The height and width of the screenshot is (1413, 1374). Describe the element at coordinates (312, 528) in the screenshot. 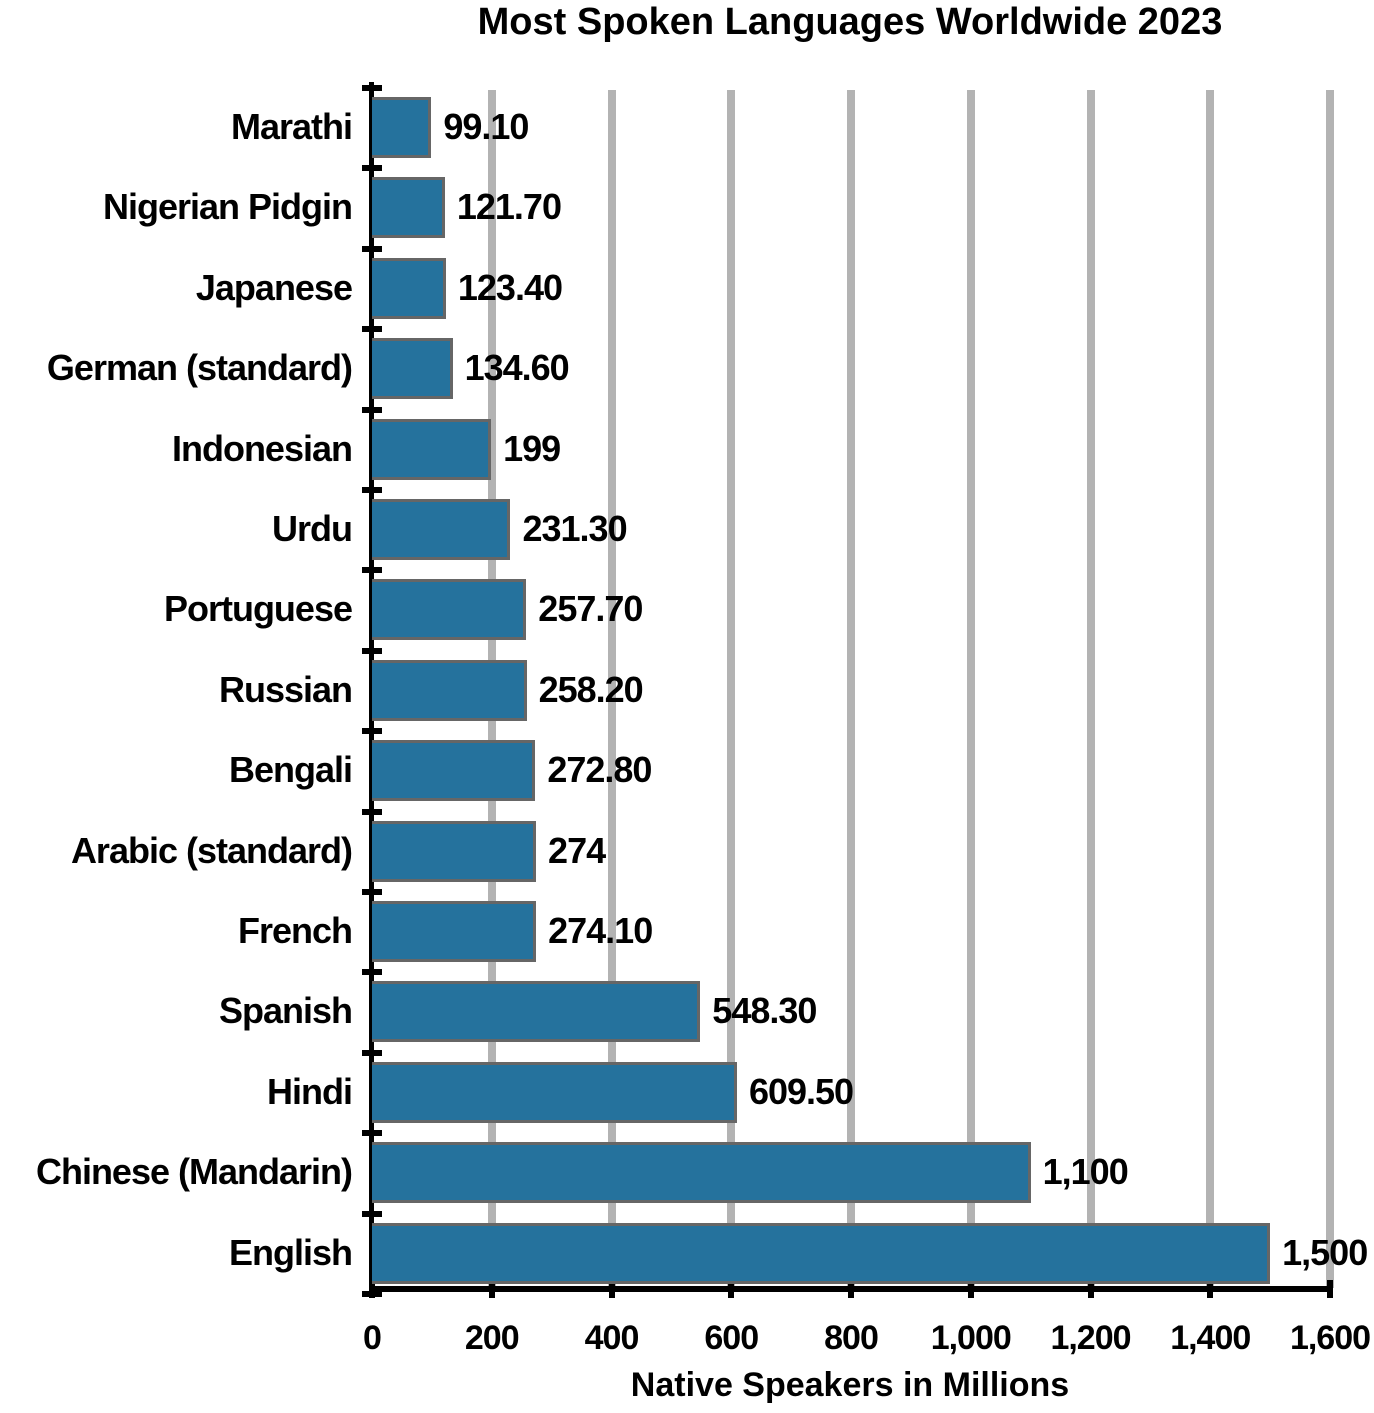

I see `category-label: Urdu` at that location.